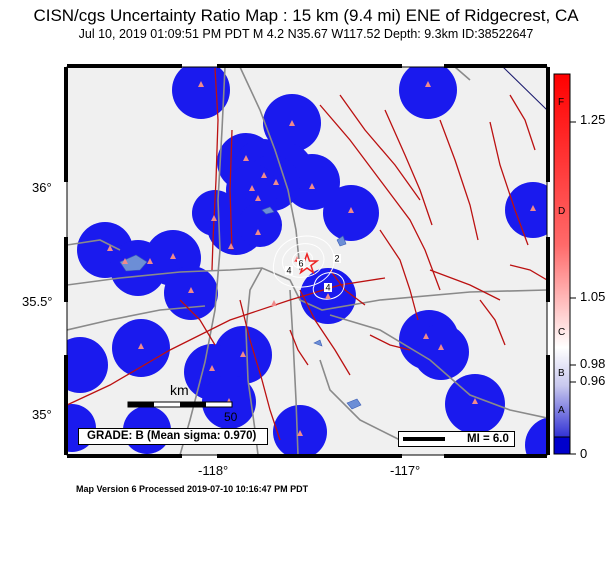  I want to click on lat-tick: 36°, so click(42, 187).